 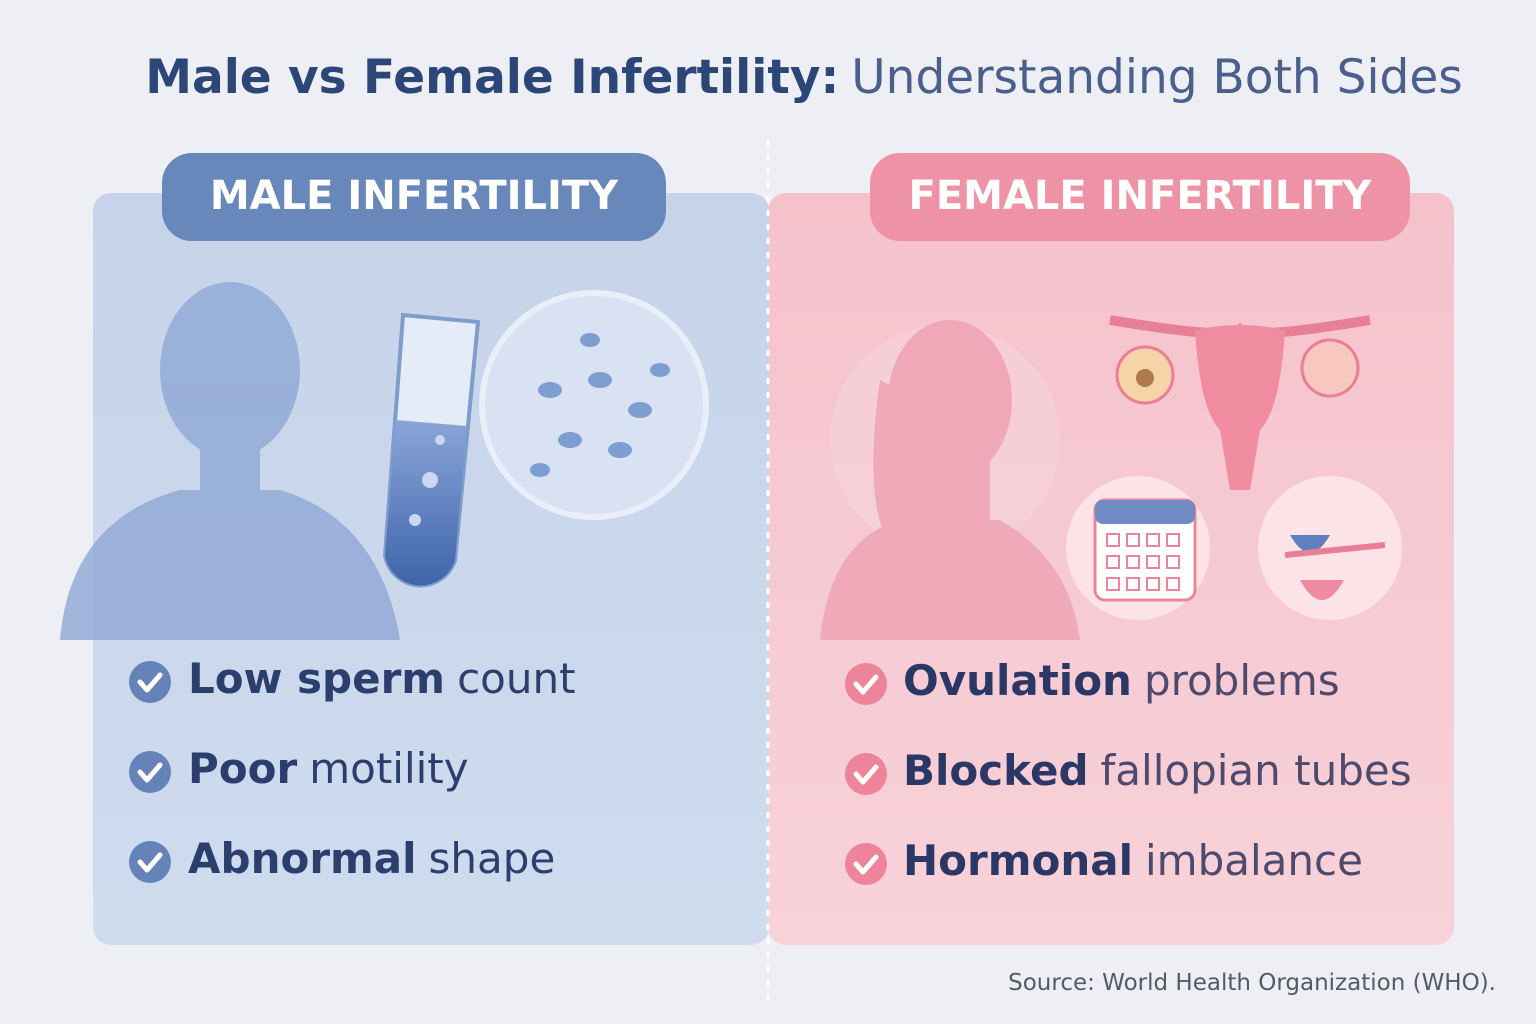 I want to click on woman-silhouette, so click(x=950, y=480).